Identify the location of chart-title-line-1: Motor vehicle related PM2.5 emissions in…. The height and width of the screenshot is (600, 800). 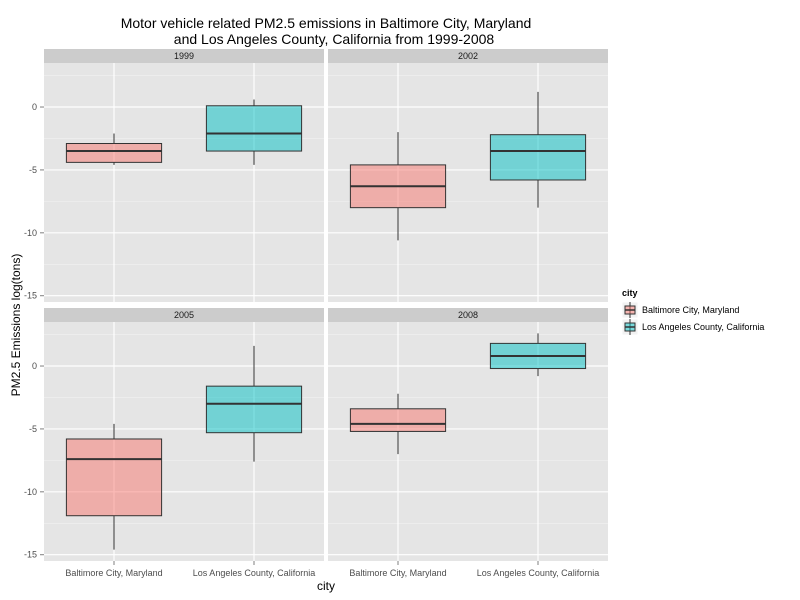
(326, 23).